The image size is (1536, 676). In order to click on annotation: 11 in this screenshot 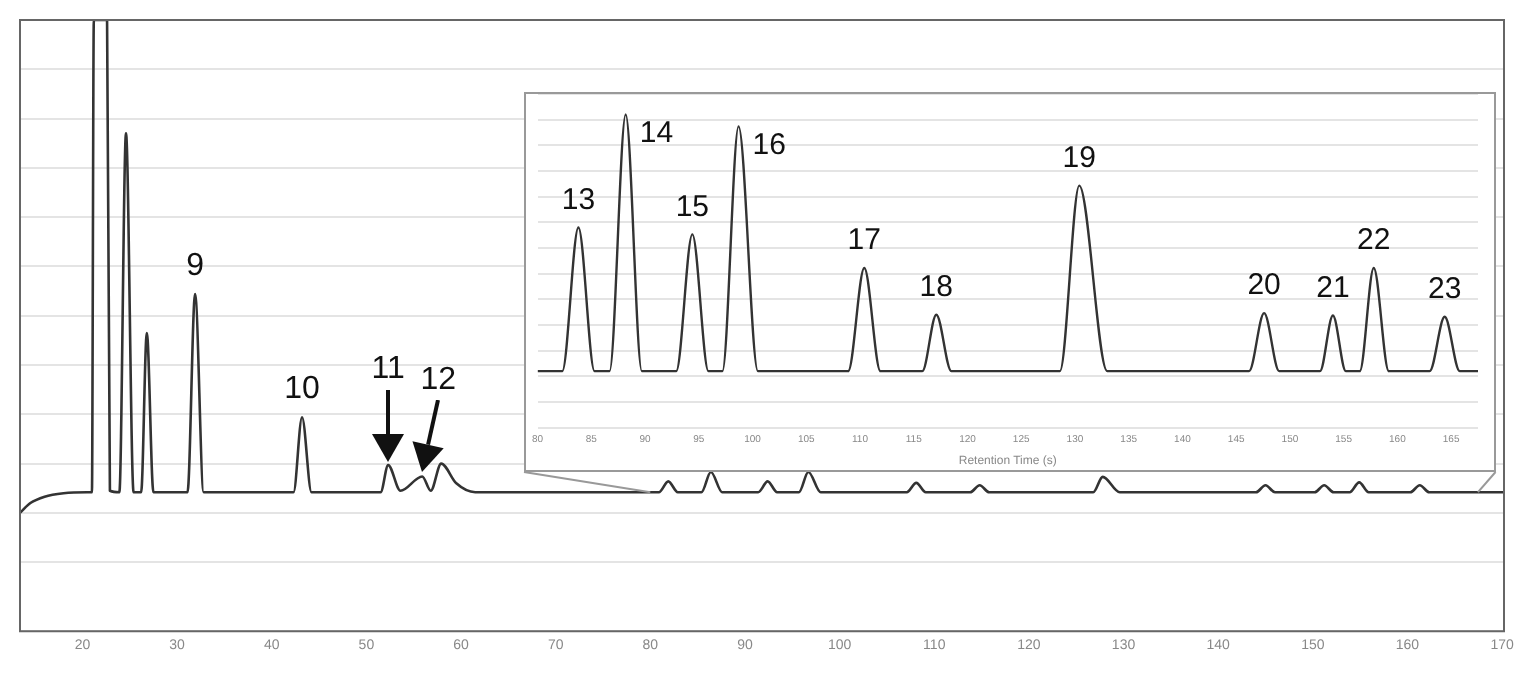, I will do `click(388, 368)`.